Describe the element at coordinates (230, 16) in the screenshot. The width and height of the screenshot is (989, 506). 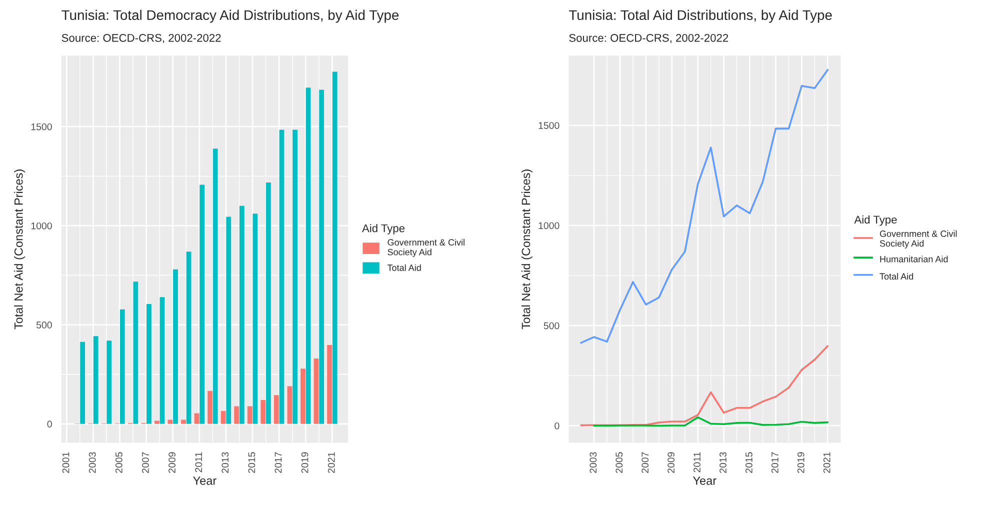
I see `chart-title: Tunisia: Total Democracy Aid Distributions, by Aid Type` at that location.